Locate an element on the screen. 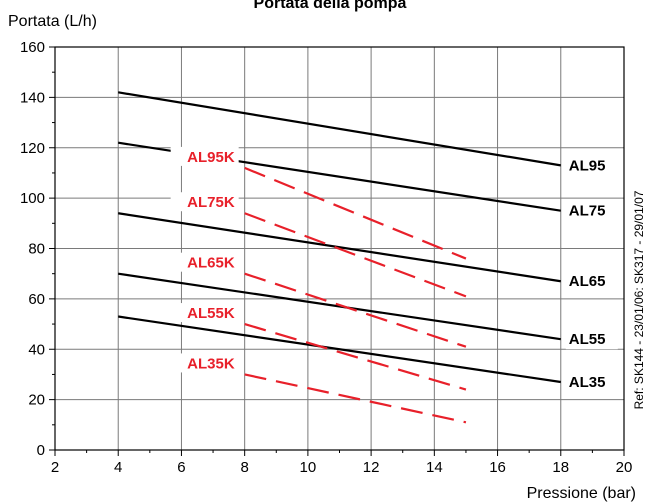 This screenshot has height=502, width=647. series-line-al95 is located at coordinates (339, 129).